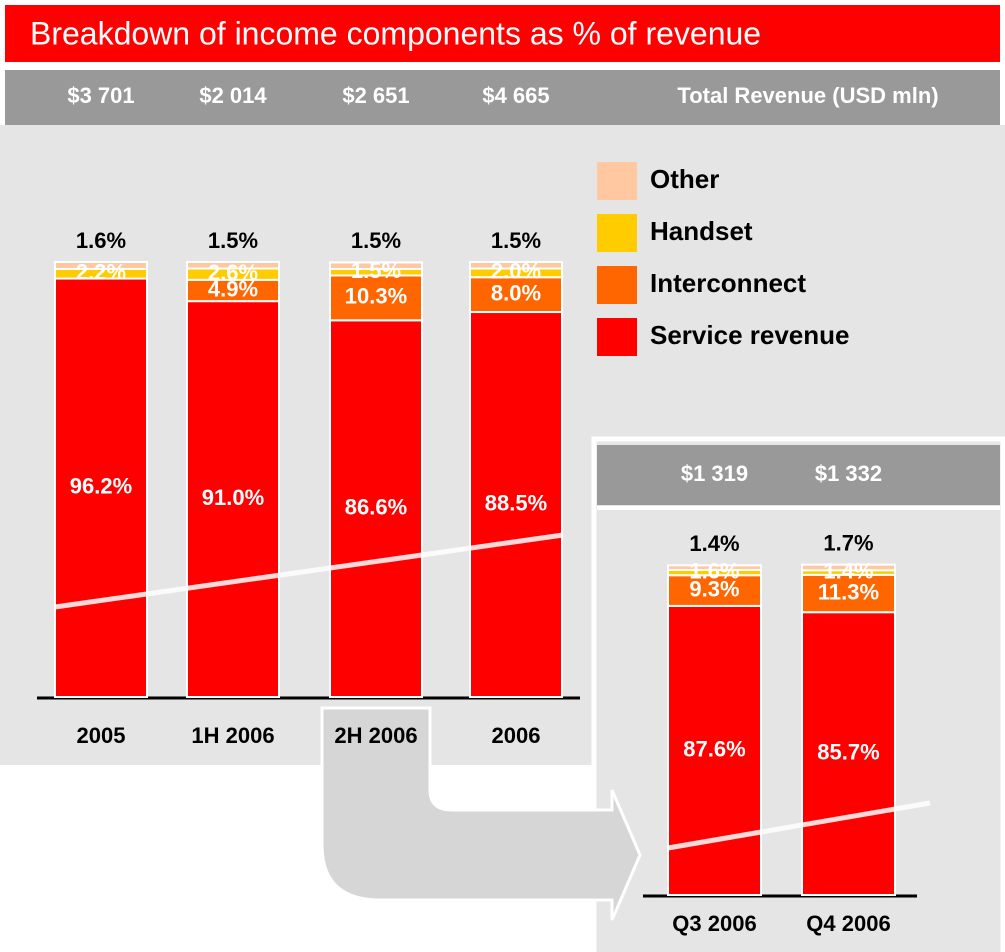  Describe the element at coordinates (515, 95) in the screenshot. I see `total-label: $4 665` at that location.